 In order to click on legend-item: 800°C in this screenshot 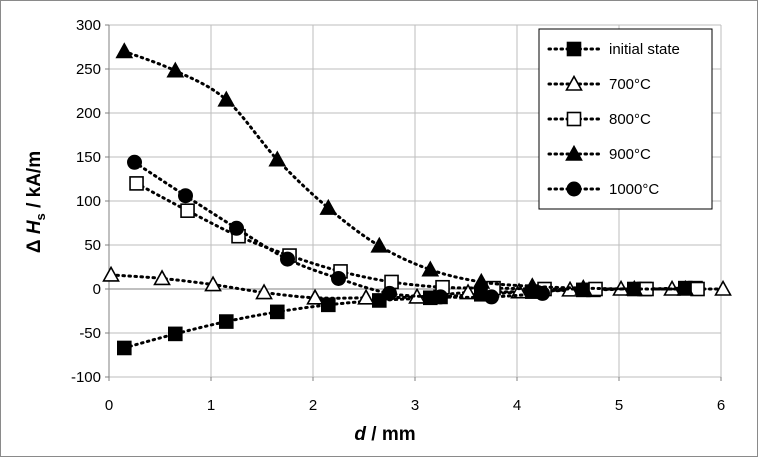, I will do `click(599, 119)`.